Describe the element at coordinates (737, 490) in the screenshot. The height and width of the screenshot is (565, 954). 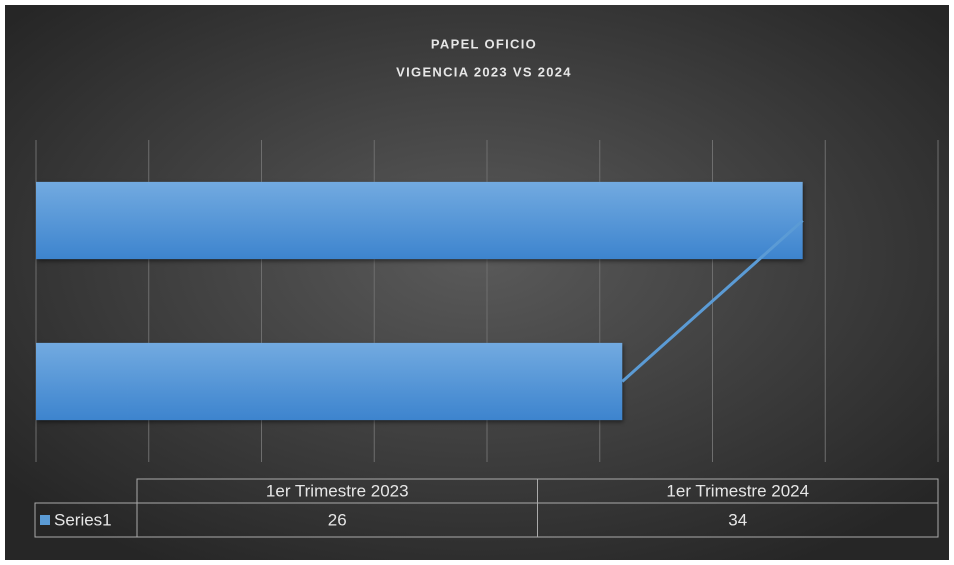
I see `table-category: 1er Trimestre 2024` at that location.